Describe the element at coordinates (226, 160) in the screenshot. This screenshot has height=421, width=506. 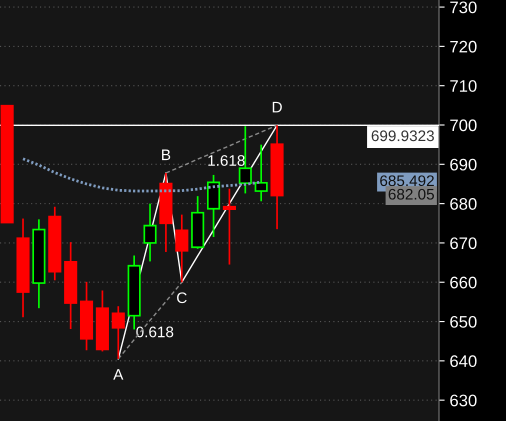
I see `annotation: 1.618` at that location.